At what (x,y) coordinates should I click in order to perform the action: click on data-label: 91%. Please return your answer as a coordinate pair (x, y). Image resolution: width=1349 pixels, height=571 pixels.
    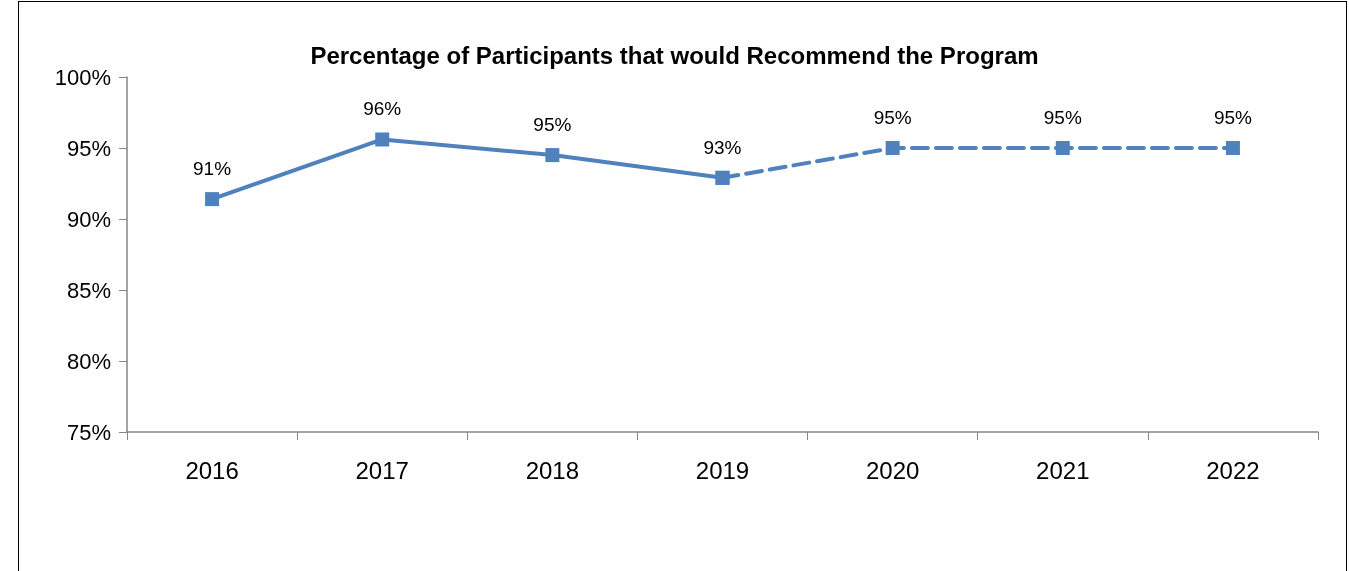
    Looking at the image, I should click on (212, 169).